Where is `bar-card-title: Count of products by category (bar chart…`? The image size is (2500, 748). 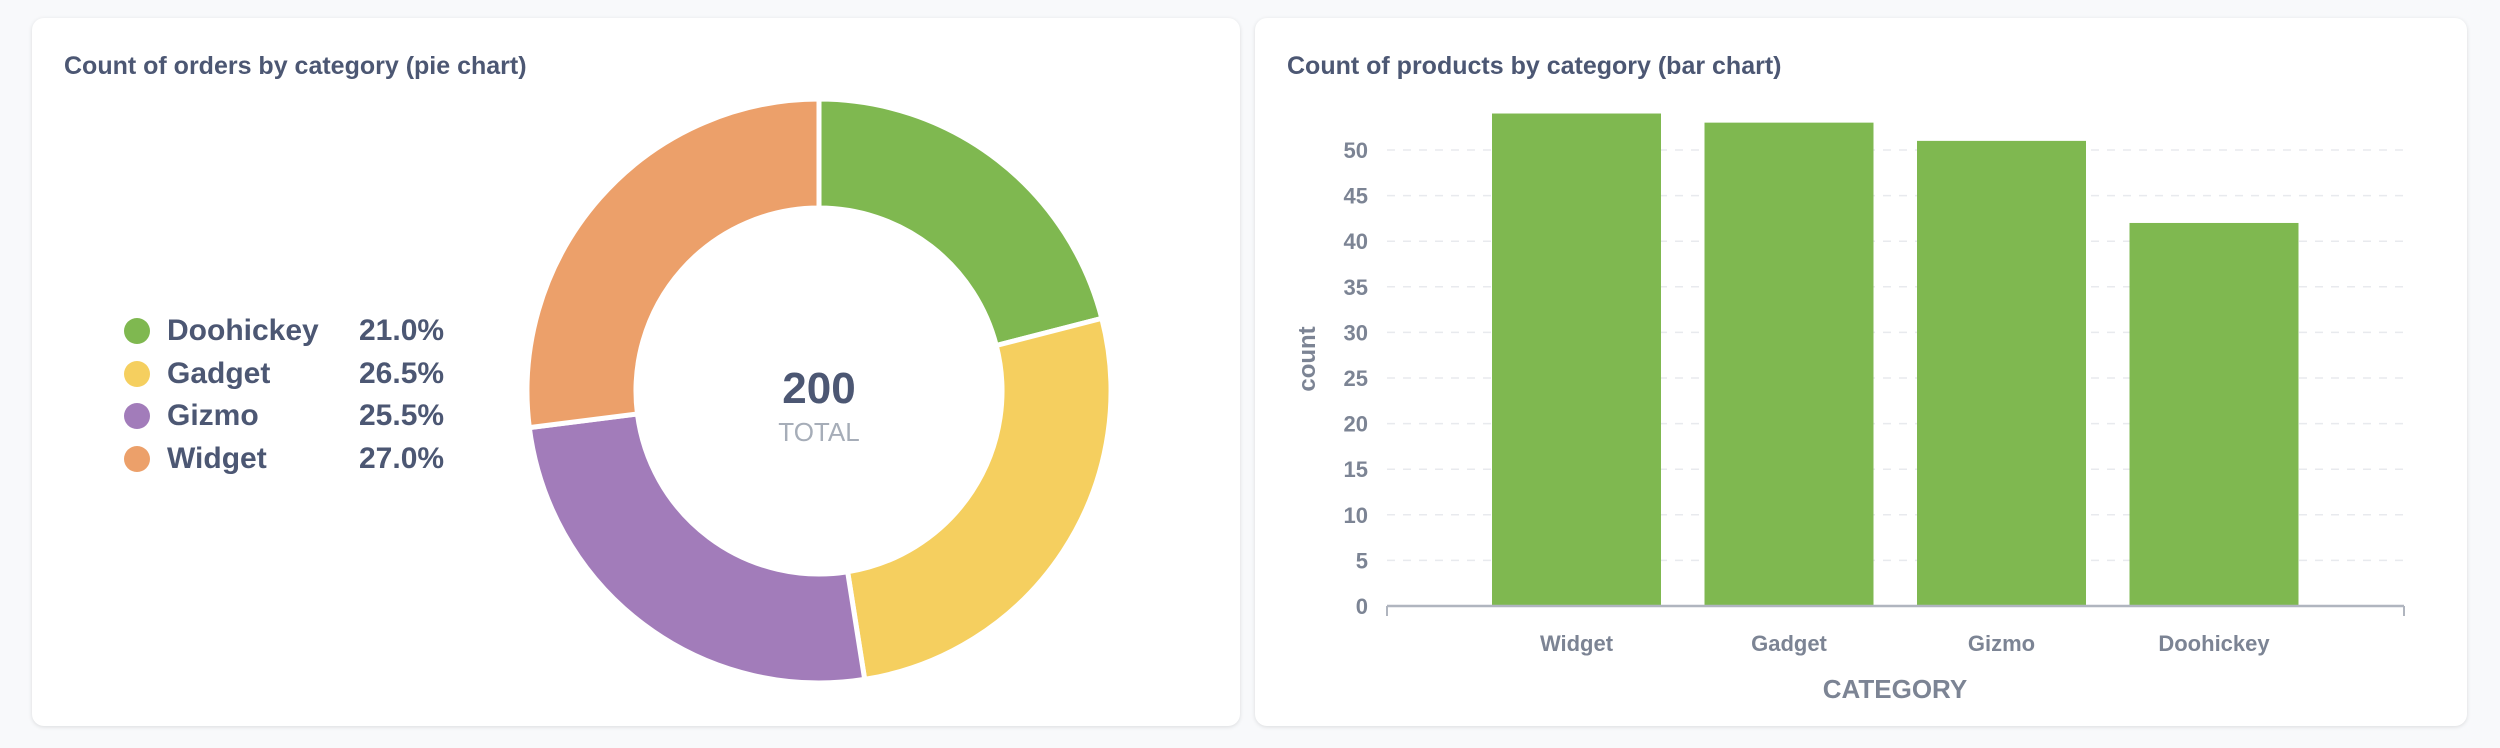
bar-card-title: Count of products by category (bar chart… is located at coordinates (1534, 66).